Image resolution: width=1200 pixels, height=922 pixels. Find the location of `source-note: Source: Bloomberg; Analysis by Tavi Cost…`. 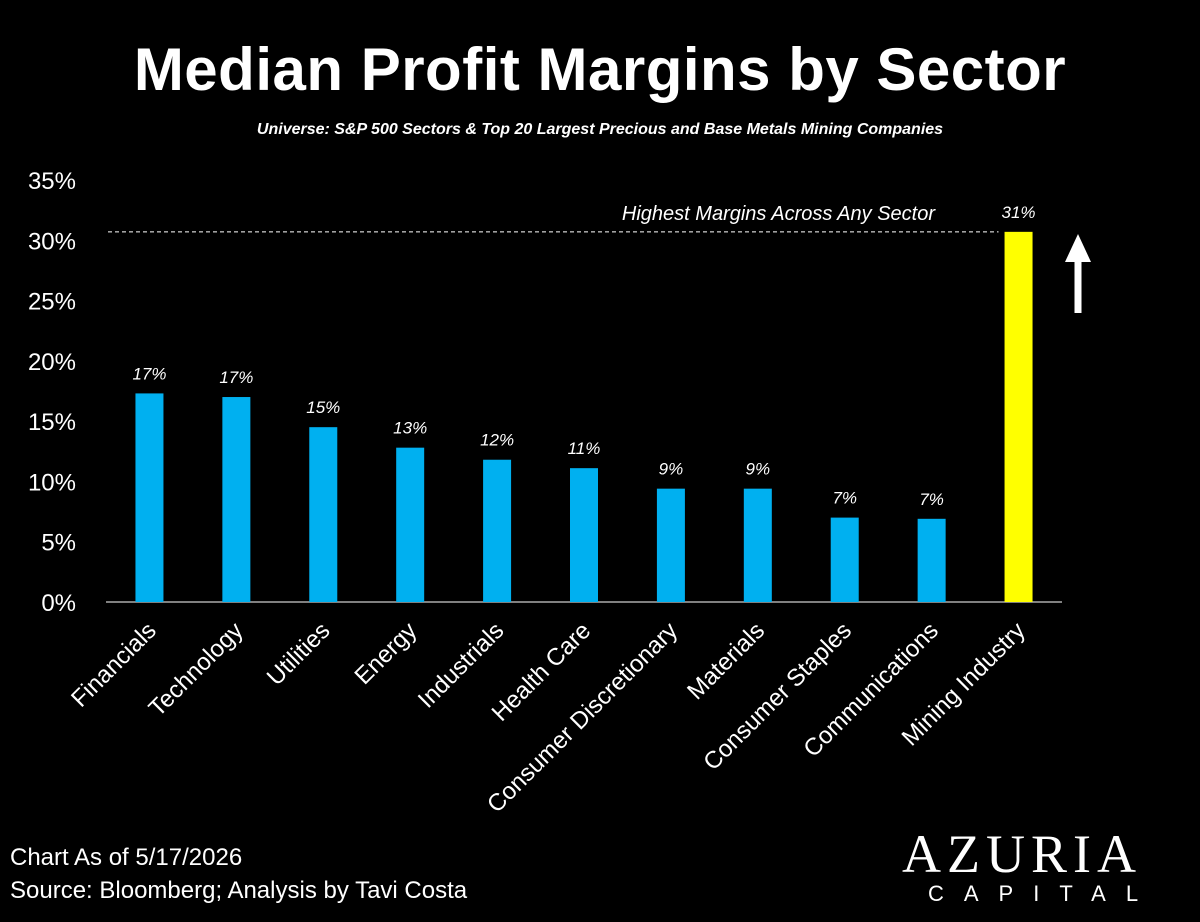

source-note: Source: Bloomberg; Analysis by Tavi Cost… is located at coordinates (239, 890).